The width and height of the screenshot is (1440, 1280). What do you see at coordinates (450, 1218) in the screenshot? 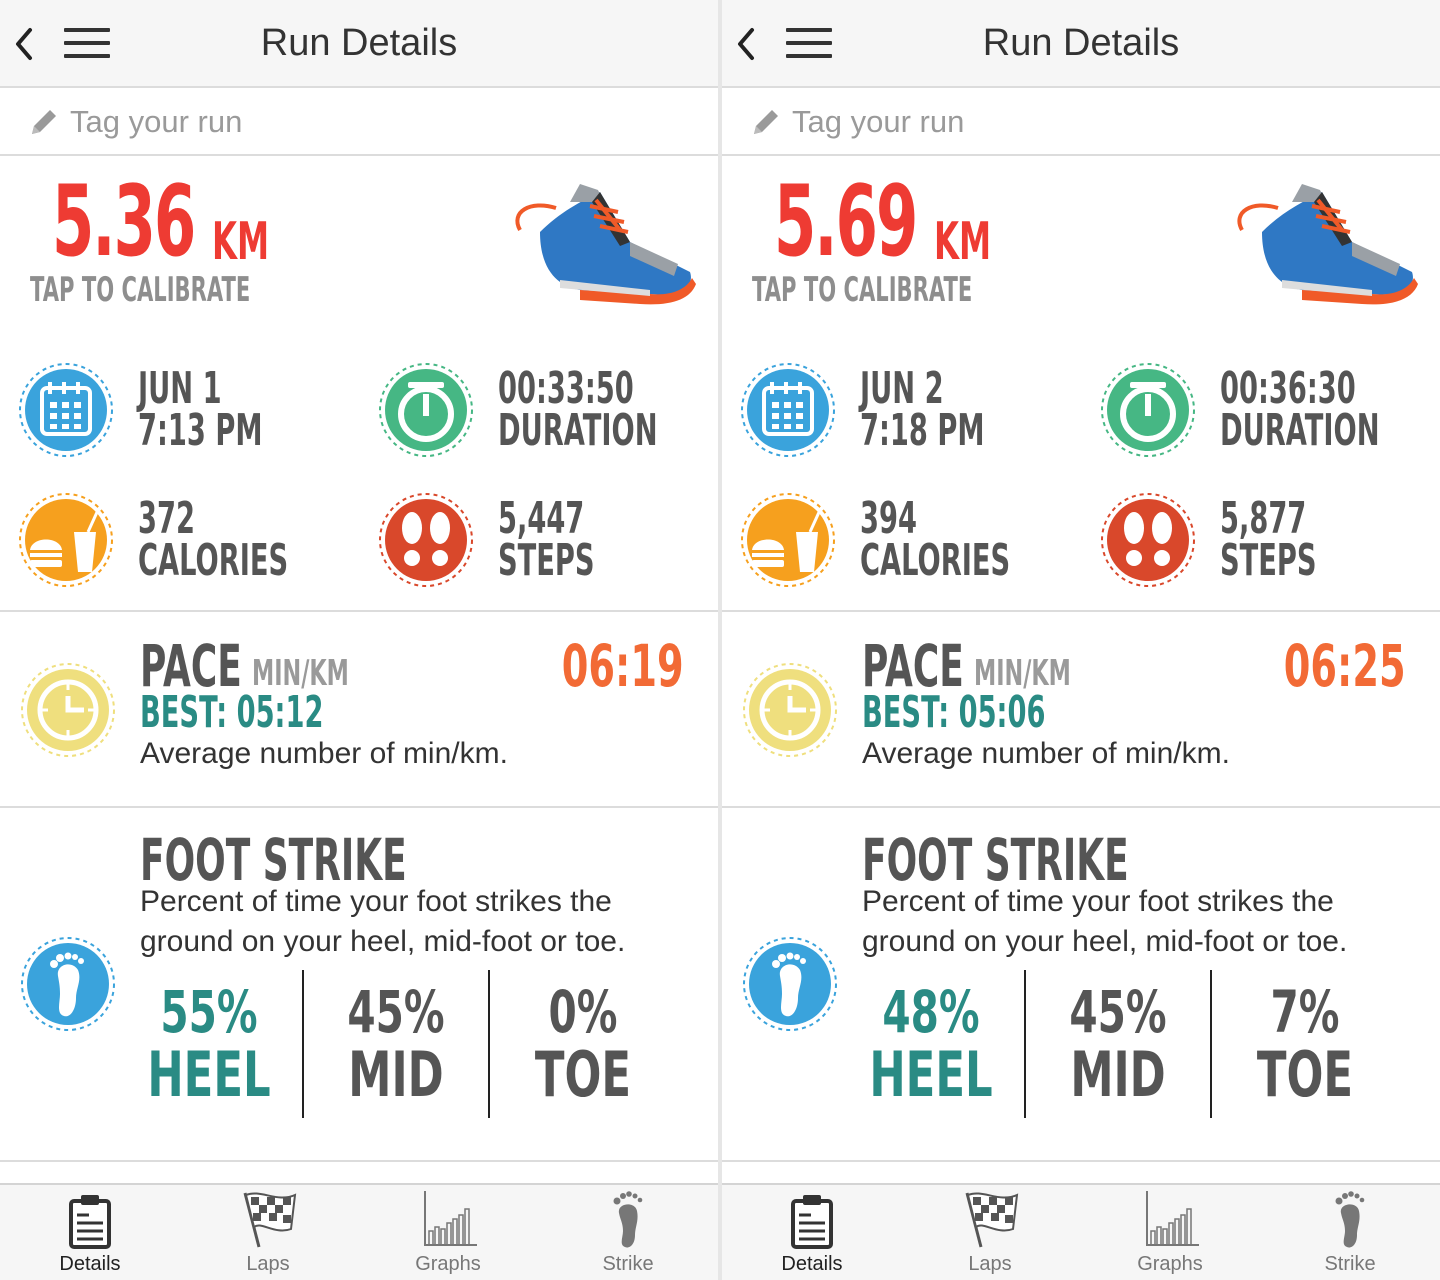
I see `bar-graph-icon` at bounding box center [450, 1218].